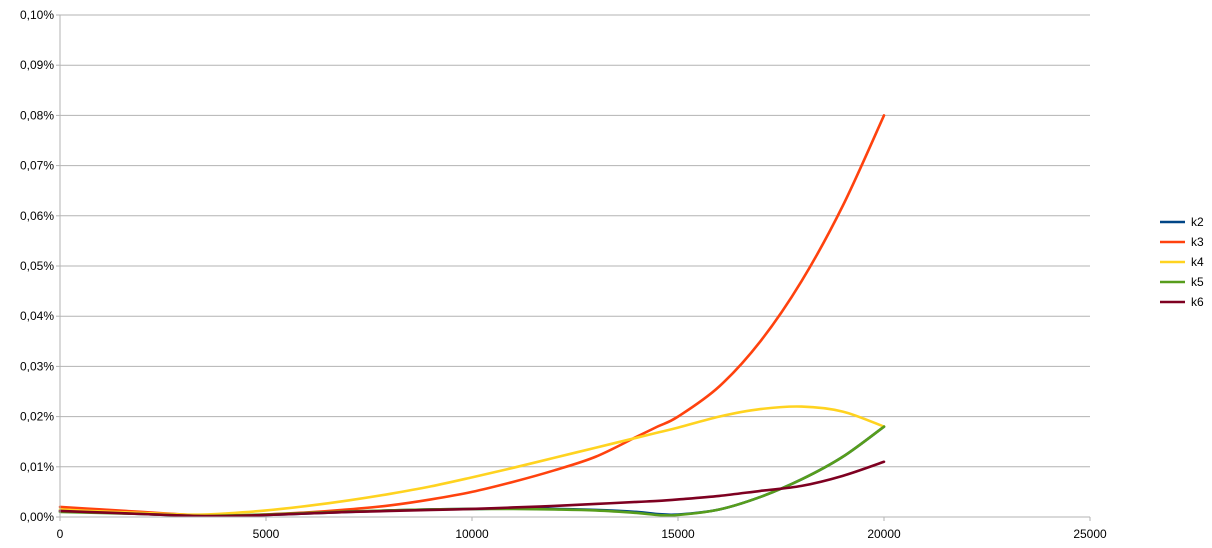  I want to click on y-tick-label: 0,00%, so click(37, 517).